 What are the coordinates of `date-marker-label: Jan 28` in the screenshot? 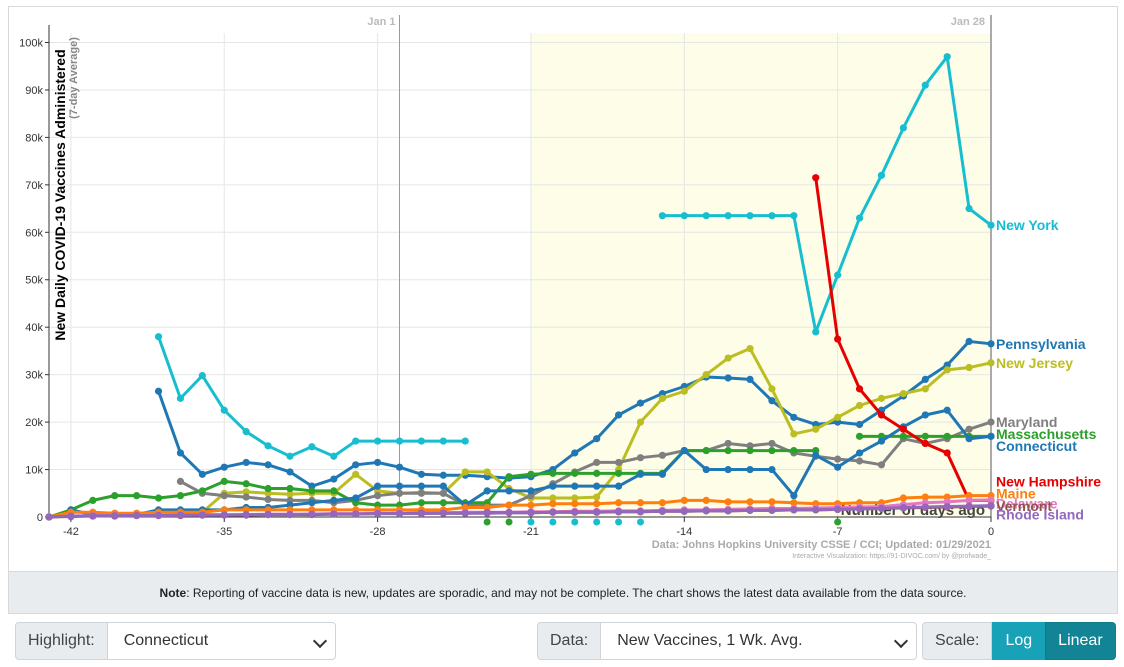 It's located at (968, 22).